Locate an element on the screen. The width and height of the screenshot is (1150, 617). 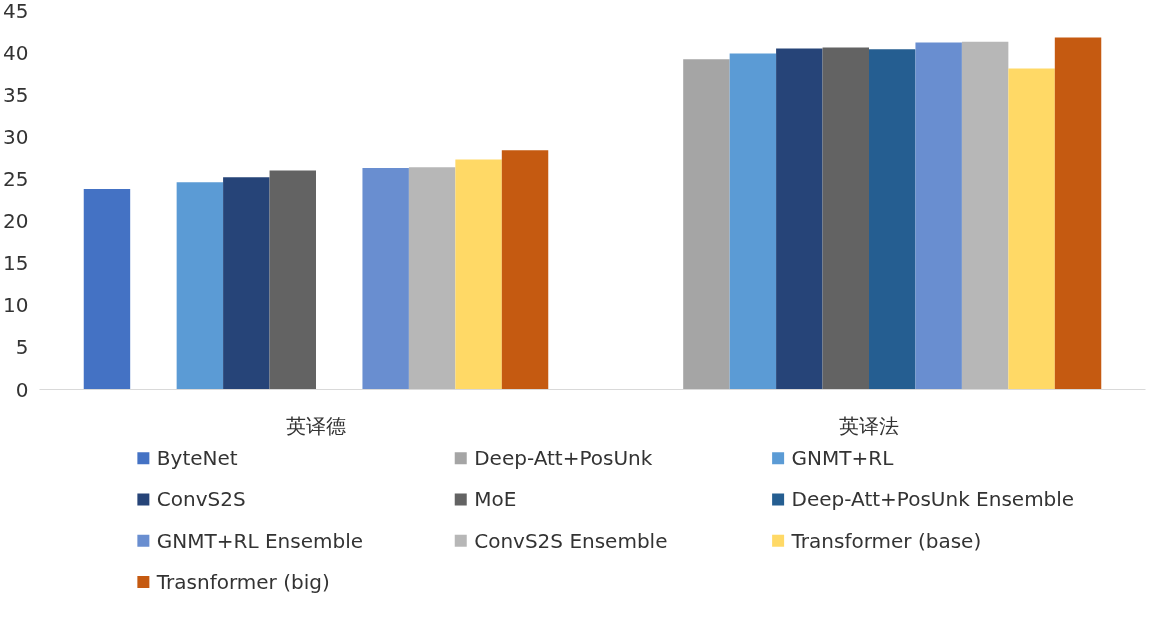
y-tick-label: 5 is located at coordinates (22, 347).